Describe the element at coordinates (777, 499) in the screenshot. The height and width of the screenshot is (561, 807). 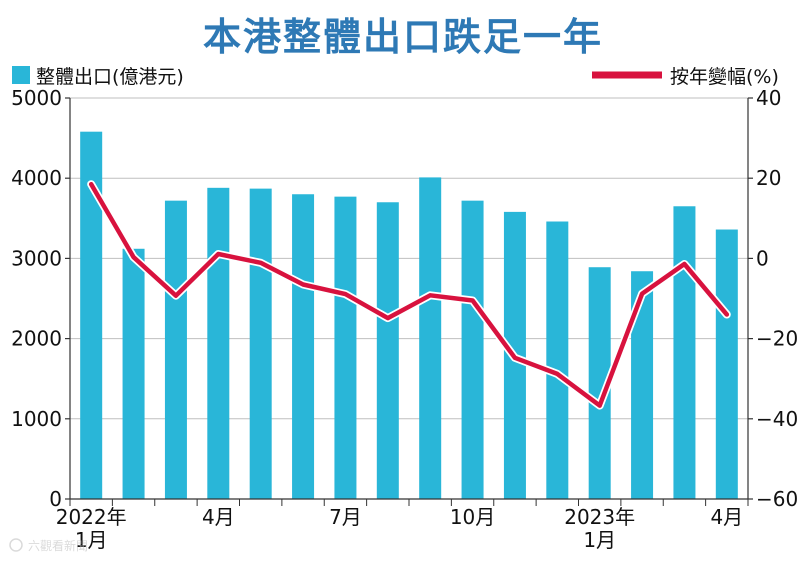
I see `y-right-tick-label: −60` at that location.